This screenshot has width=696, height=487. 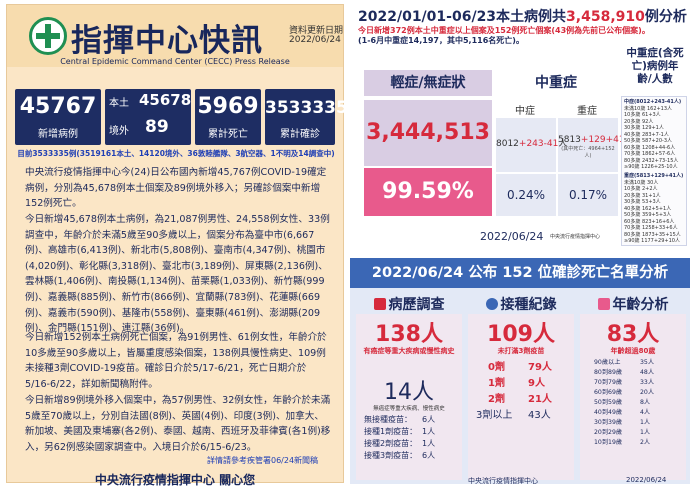 What do you see at coordinates (655, 66) in the screenshot?
I see `age-breakdown-title: 中重症(含死亡)病例年齡/人數` at bounding box center [655, 66].